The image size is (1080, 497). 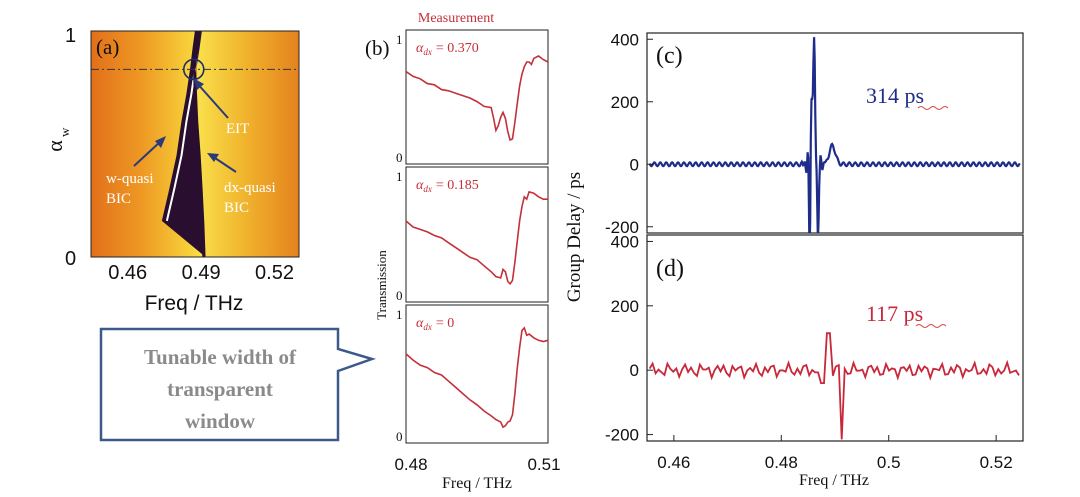 What do you see at coordinates (199, 144) in the screenshot?
I see `dx-quasi-bic-curve` at bounding box center [199, 144].